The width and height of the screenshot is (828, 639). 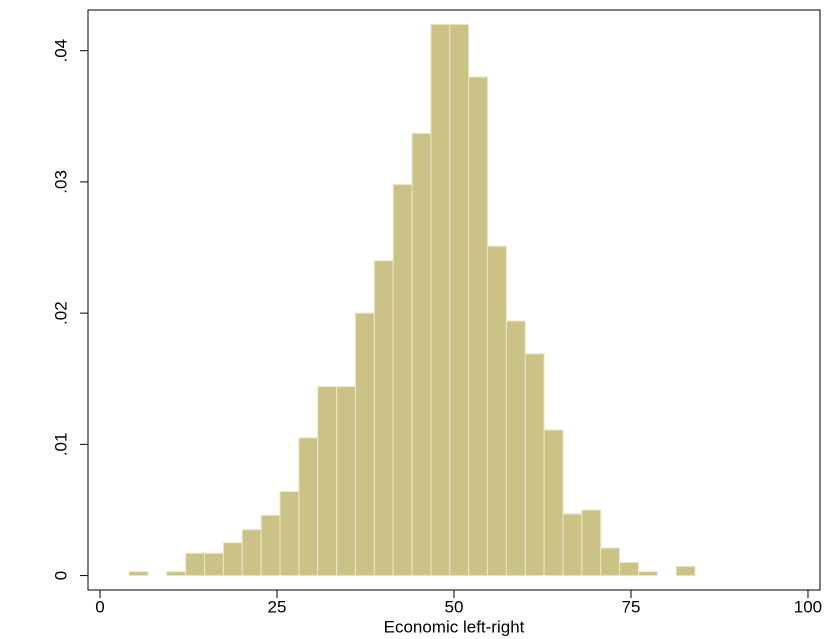 What do you see at coordinates (60, 575) in the screenshot?
I see `y-tick-label: 0` at bounding box center [60, 575].